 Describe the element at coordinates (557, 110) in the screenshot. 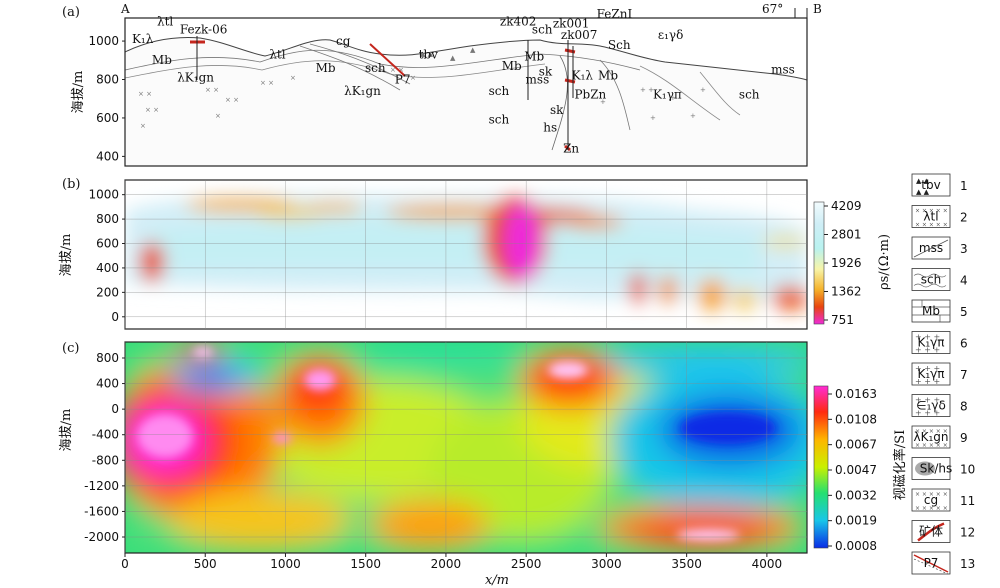

I see `geology-label: sk` at that location.